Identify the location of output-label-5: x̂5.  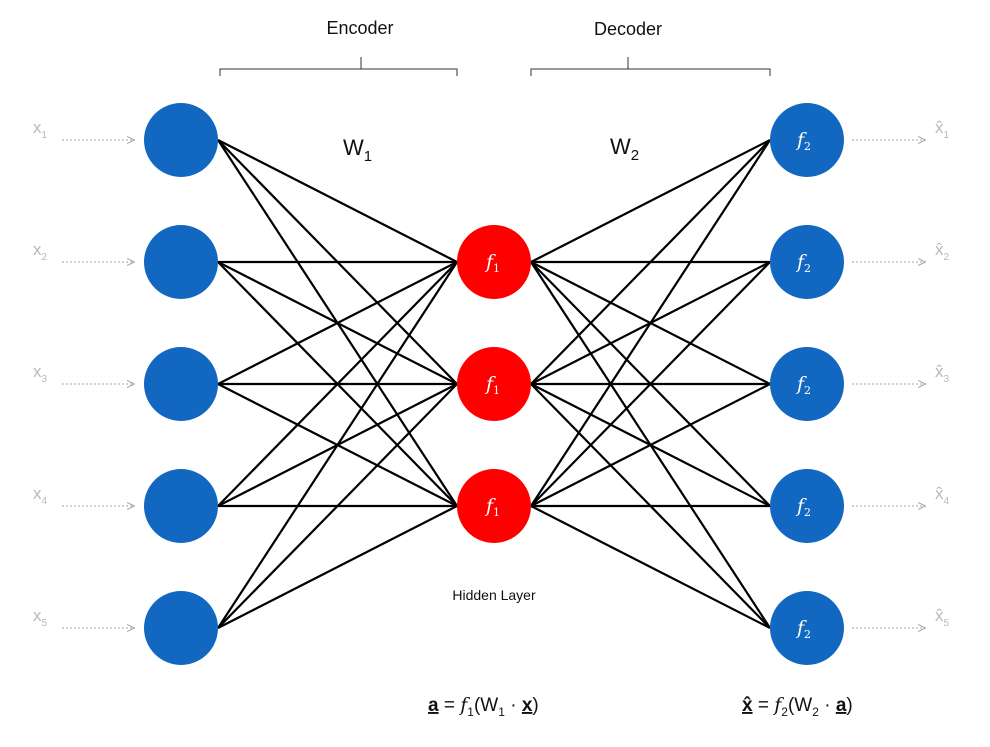
(942, 617).